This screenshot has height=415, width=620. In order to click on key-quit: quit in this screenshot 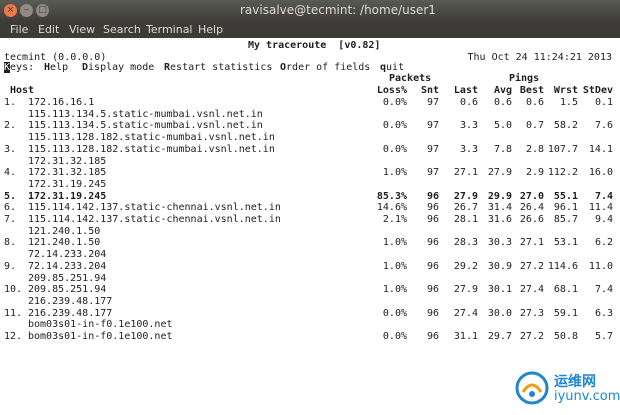, I will do `click(392, 68)`.